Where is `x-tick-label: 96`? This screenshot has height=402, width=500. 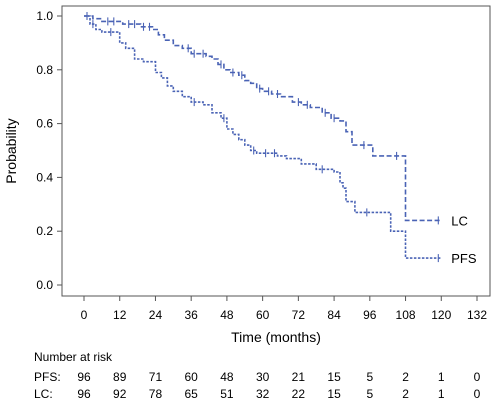 x-tick-label: 96 is located at coordinates (370, 315).